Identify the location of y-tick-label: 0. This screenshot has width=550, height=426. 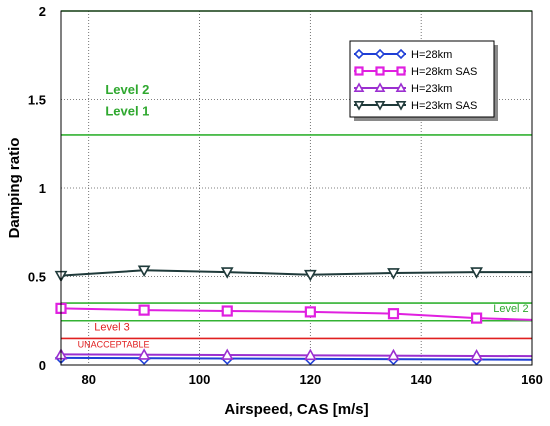
(42, 365).